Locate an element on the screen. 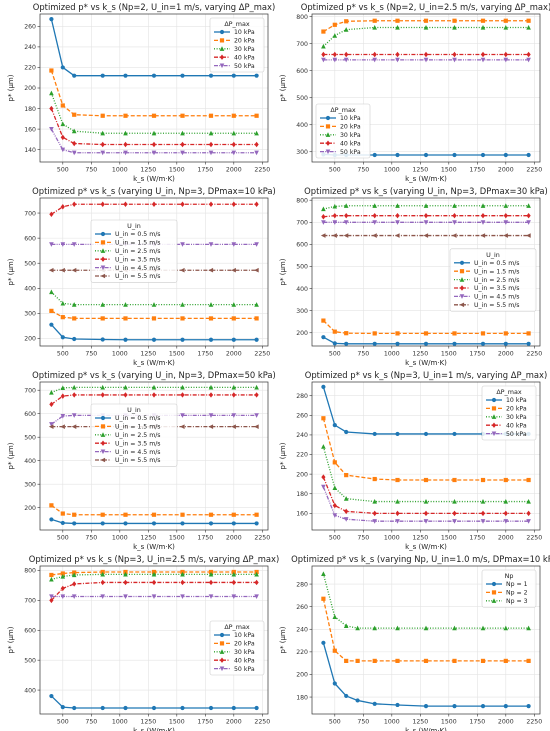 The height and width of the screenshot is (731, 550). legend-label: U_in = 1.5 m/s is located at coordinates (138, 427).